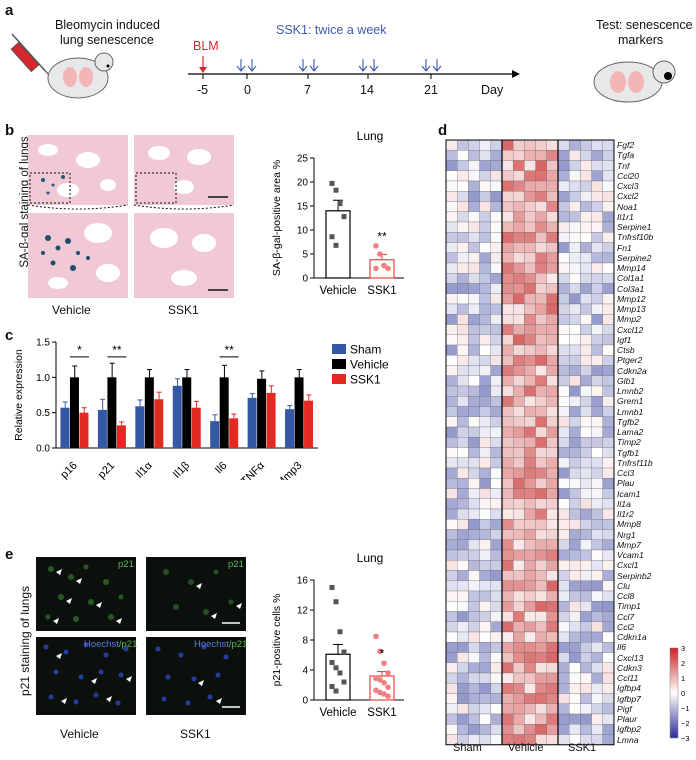 The image size is (696, 760). Describe the element at coordinates (492, 90) in the screenshot. I see `timeline-day-unit: Day` at that location.